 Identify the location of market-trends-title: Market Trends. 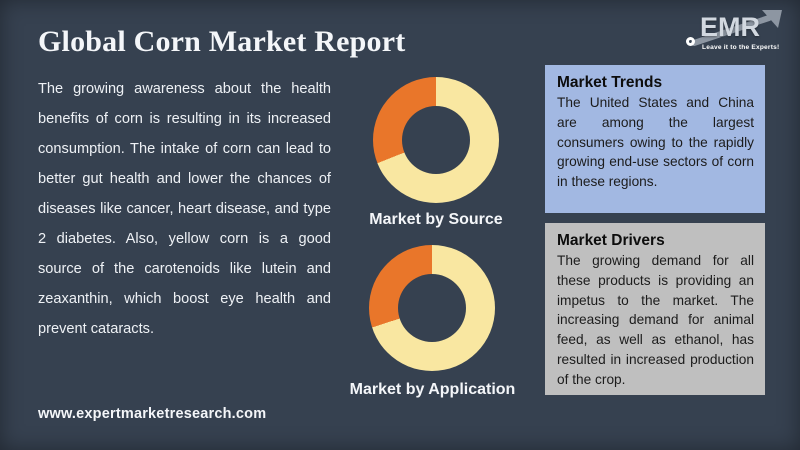
(610, 82).